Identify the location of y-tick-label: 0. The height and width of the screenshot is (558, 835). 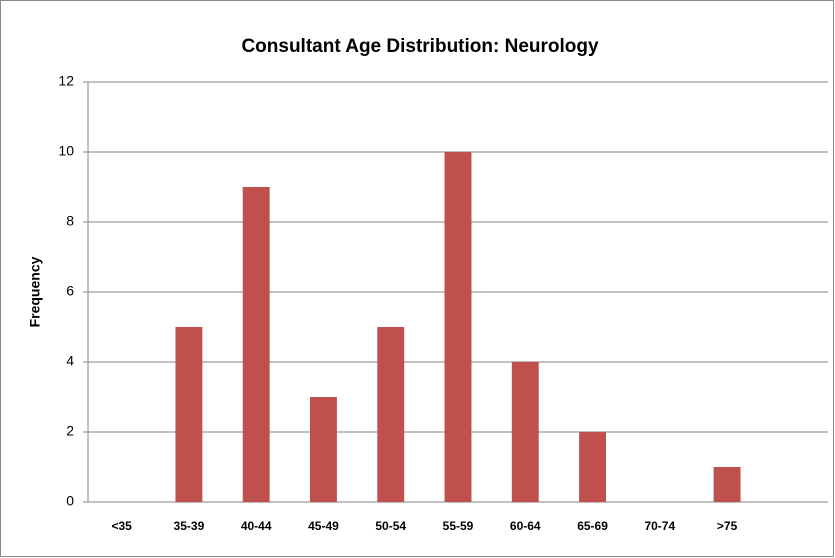
(70, 501).